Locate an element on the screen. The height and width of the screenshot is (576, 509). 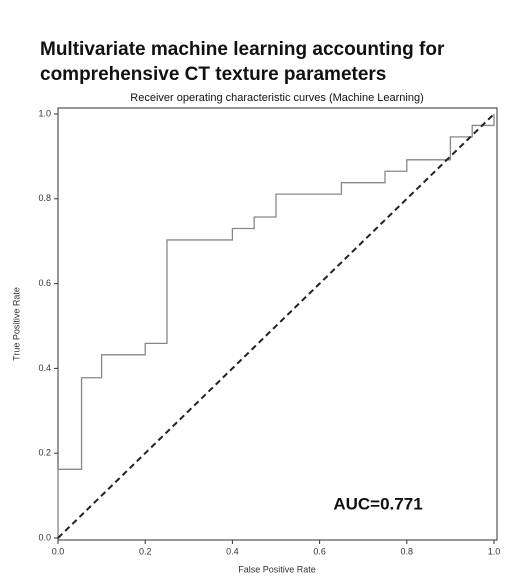
x-tick-label: 0.8 is located at coordinates (407, 551).